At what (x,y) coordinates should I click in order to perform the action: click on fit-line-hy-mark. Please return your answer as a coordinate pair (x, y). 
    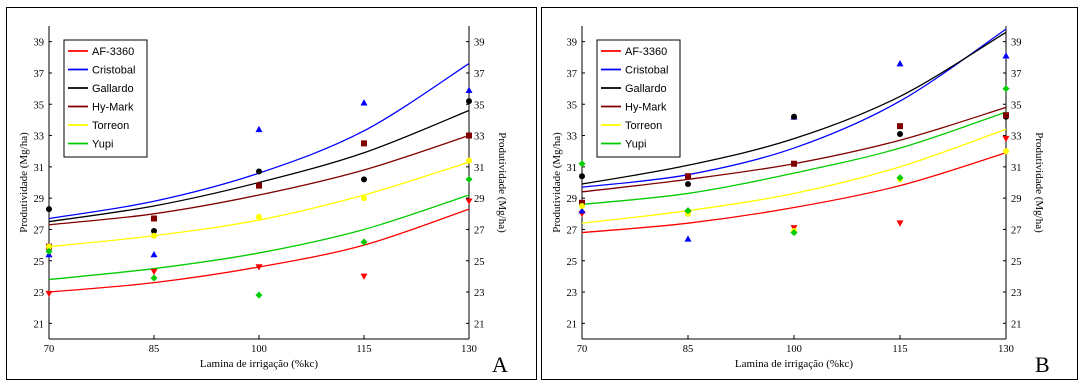
    Looking at the image, I should click on (259, 180).